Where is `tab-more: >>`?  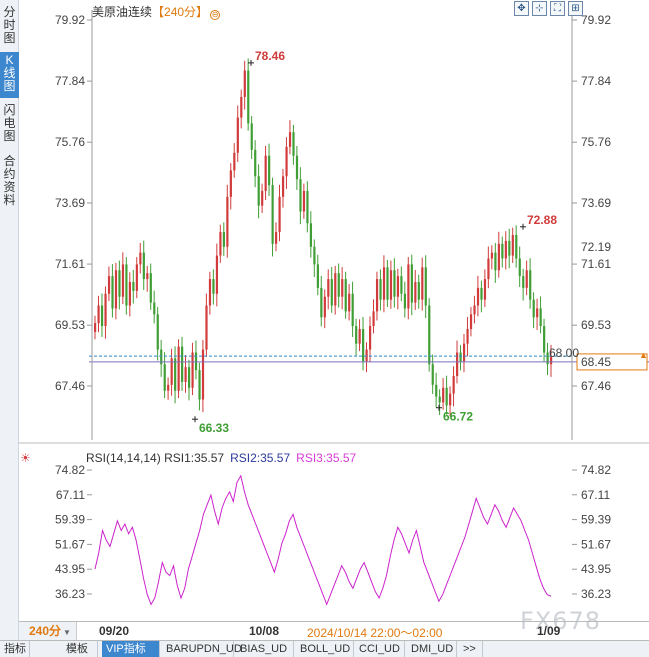 tab-more: >> is located at coordinates (471, 649).